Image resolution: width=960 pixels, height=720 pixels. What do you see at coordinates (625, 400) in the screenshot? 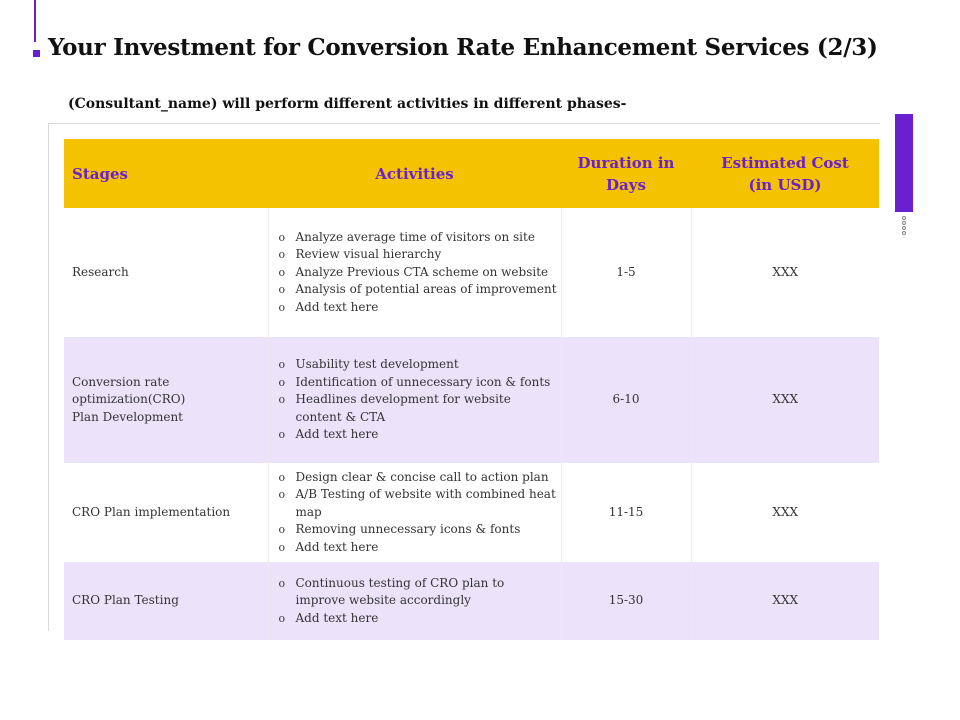
I see `duration-cell: 6-10` at bounding box center [625, 400].